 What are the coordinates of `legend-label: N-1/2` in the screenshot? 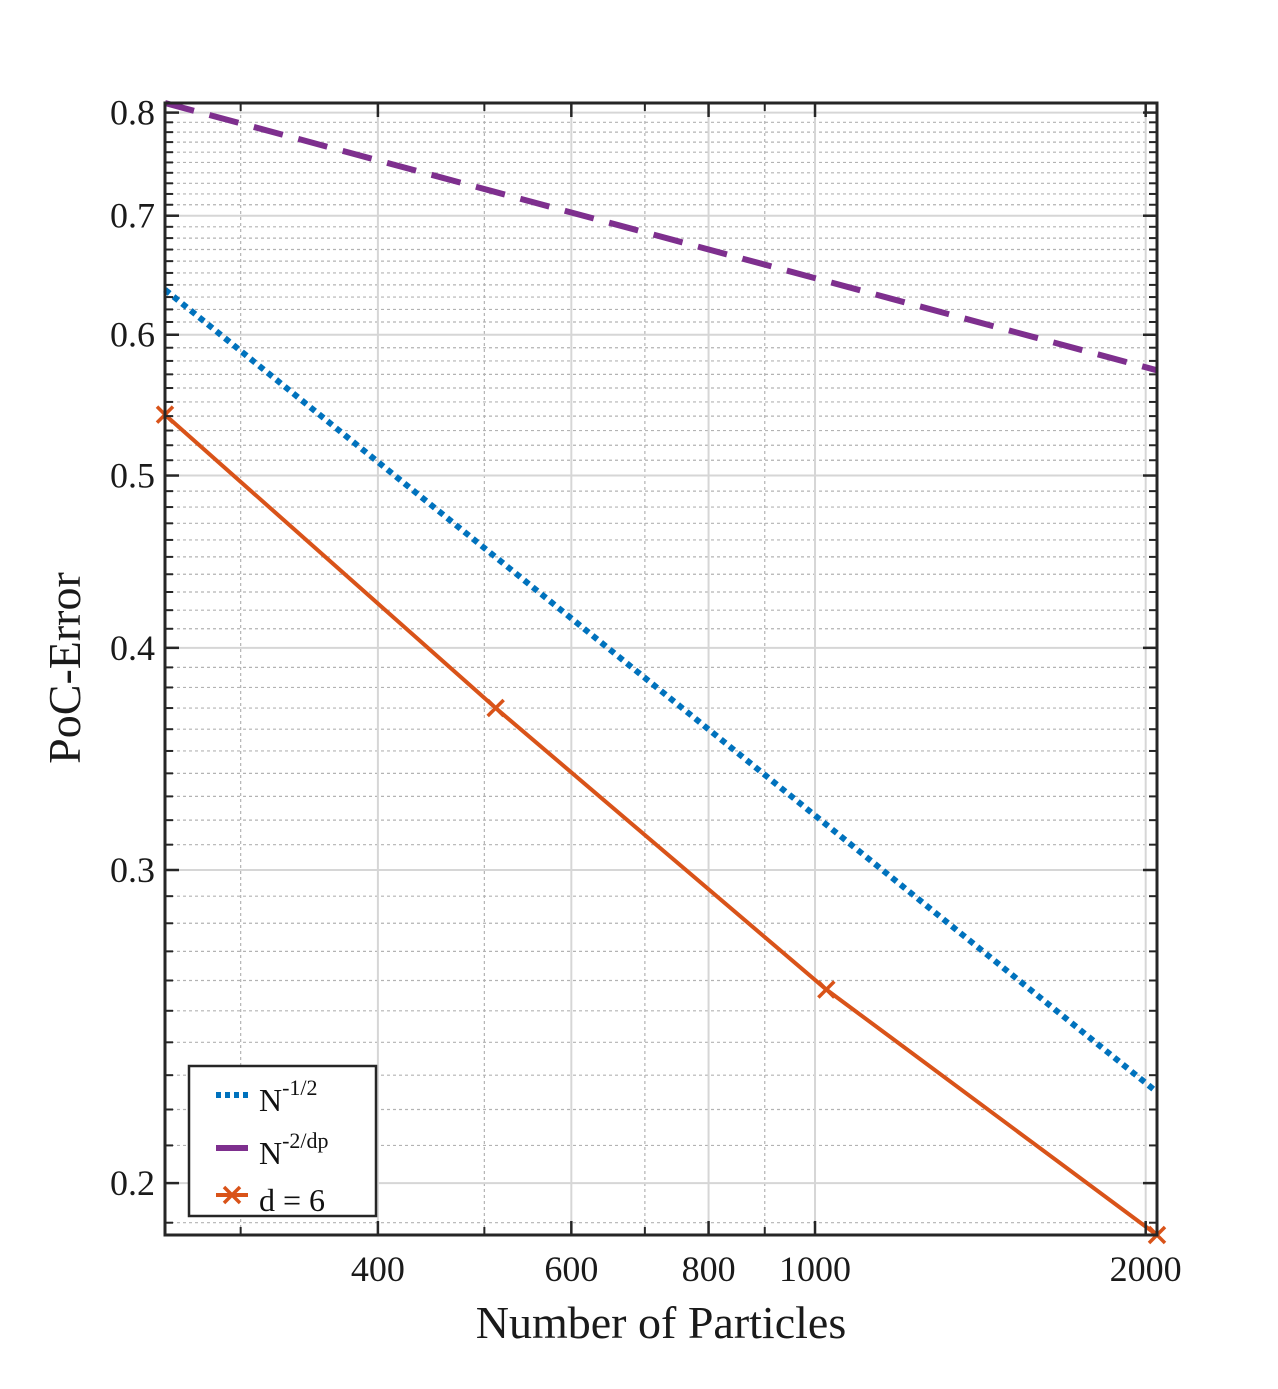 It's located at (288, 1096).